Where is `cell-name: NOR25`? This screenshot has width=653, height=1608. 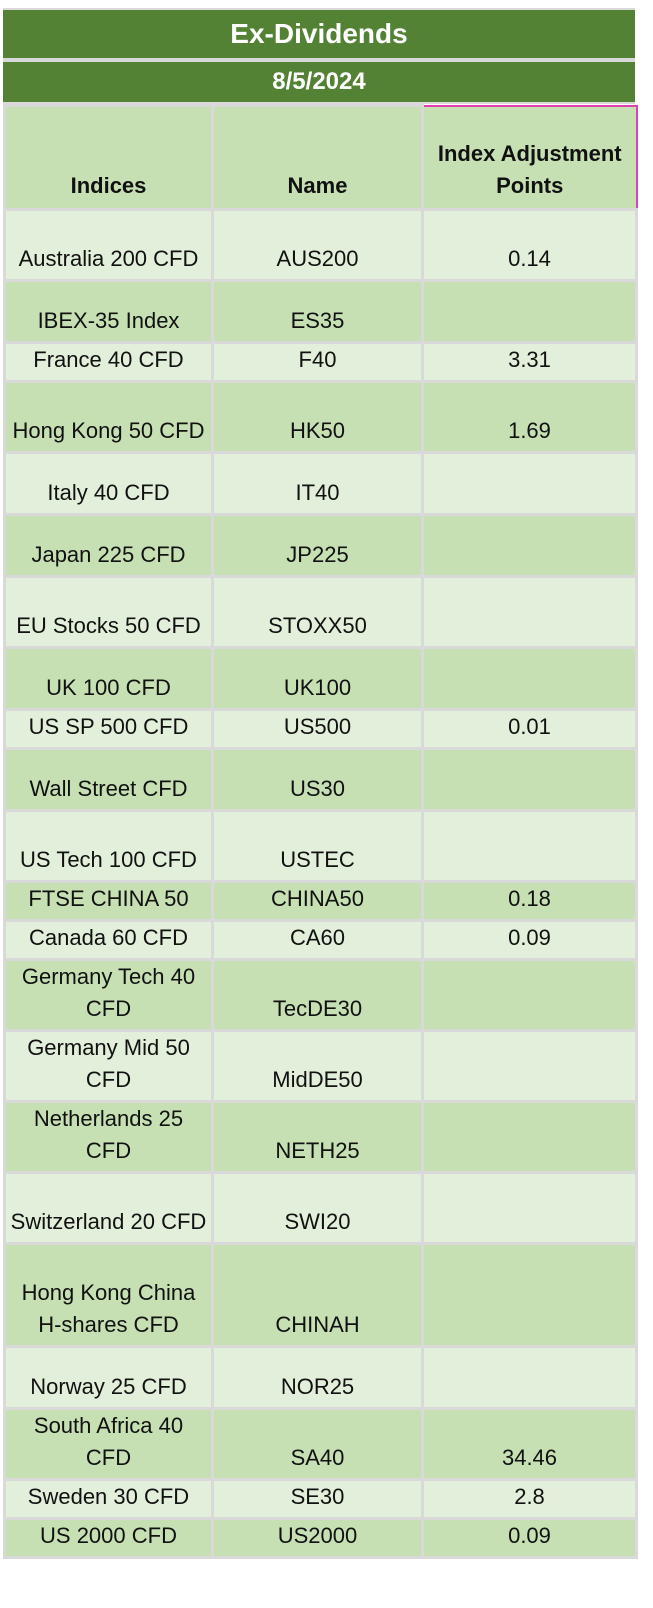
cell-name: NOR25 is located at coordinates (317, 1377).